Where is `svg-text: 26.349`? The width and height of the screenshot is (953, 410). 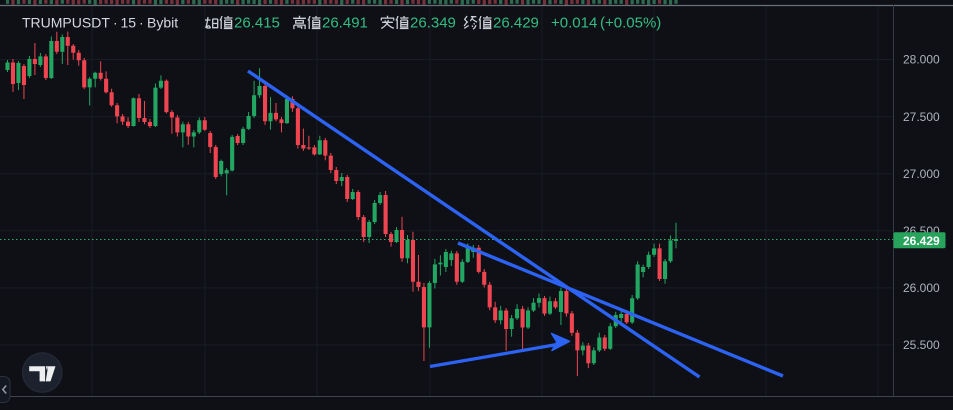 svg-text: 26.349 is located at coordinates (433, 23).